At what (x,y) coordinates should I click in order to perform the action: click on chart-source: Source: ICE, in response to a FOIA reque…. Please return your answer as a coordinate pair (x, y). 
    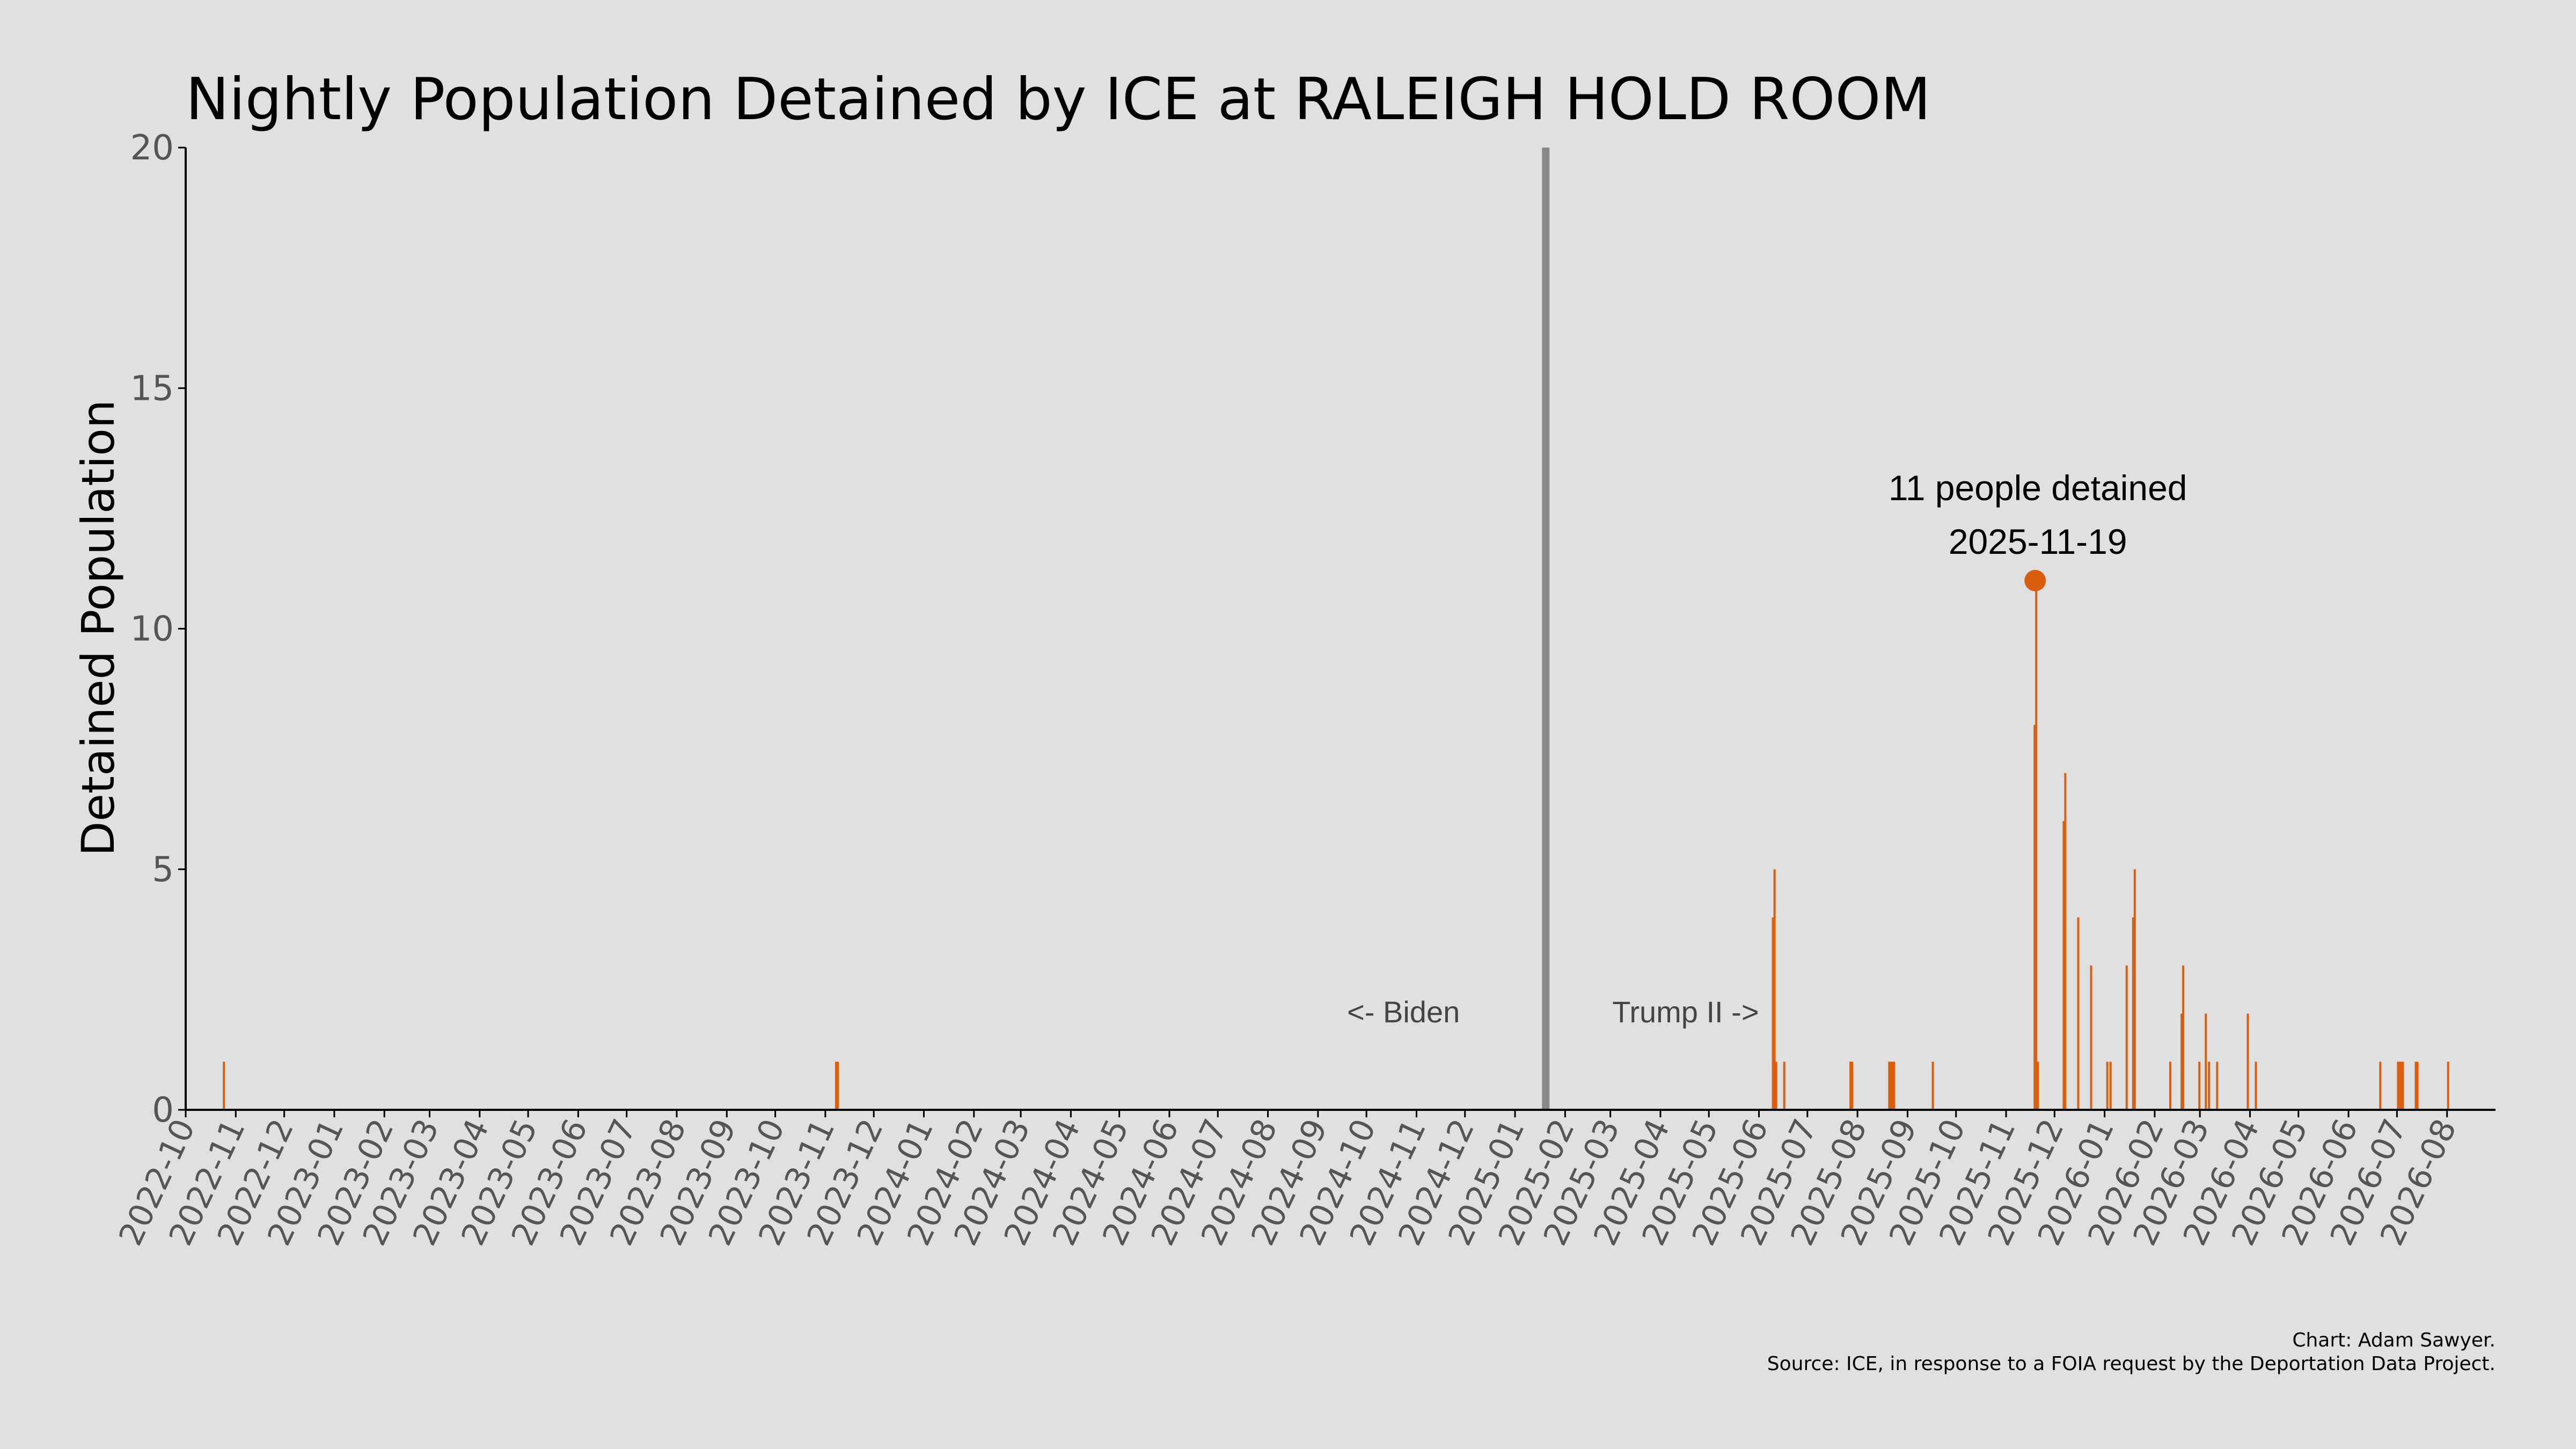
    Looking at the image, I should click on (2131, 1364).